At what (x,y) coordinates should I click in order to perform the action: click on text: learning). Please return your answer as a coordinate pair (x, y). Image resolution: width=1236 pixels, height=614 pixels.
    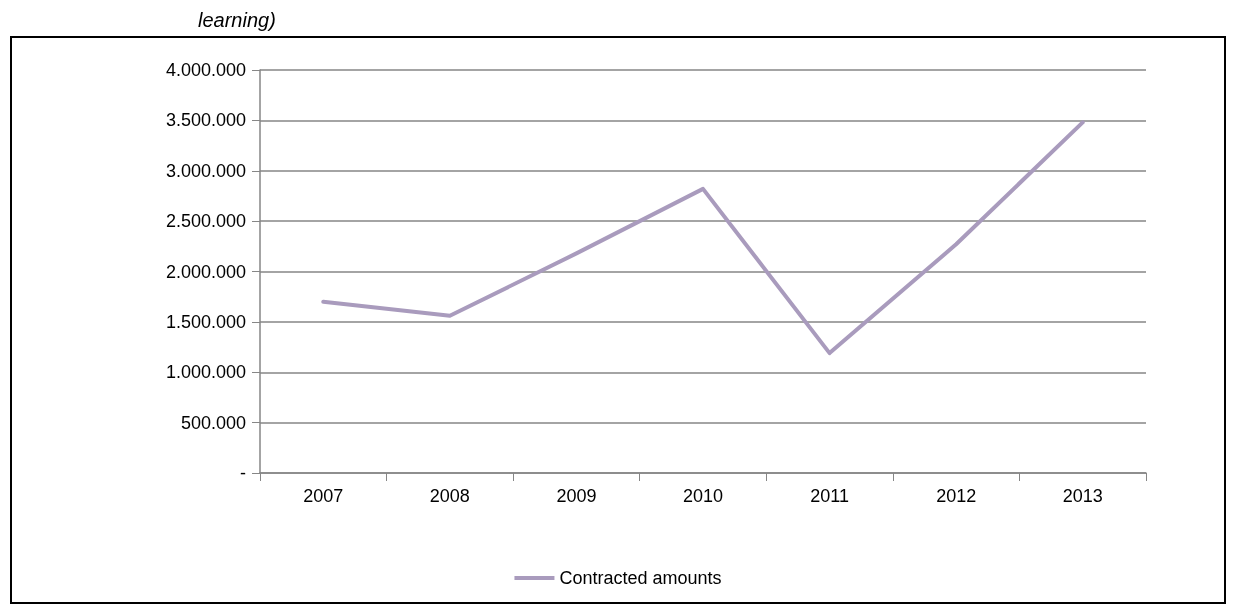
    Looking at the image, I should click on (237, 20).